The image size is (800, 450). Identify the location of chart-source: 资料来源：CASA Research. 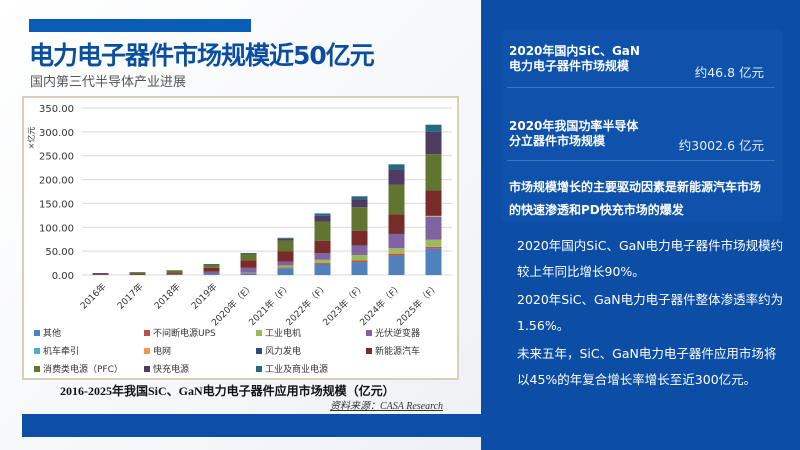
(387, 406).